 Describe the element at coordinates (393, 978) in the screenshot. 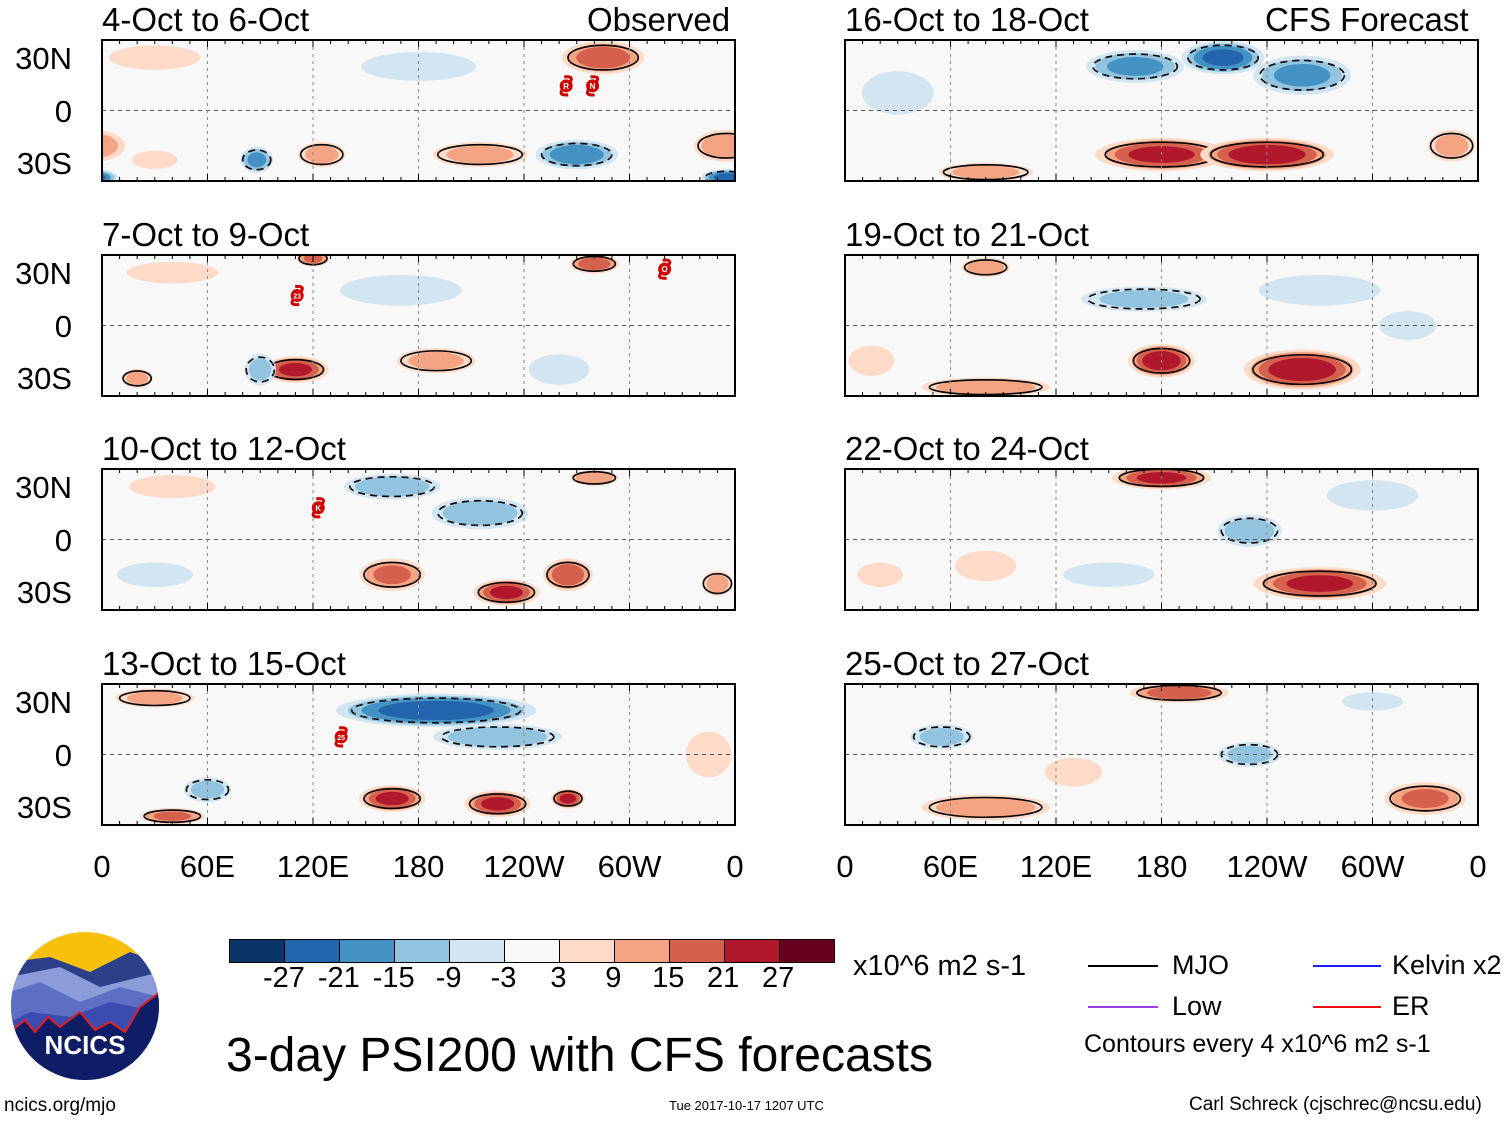

I see `colorbar-tick-label: -15` at that location.